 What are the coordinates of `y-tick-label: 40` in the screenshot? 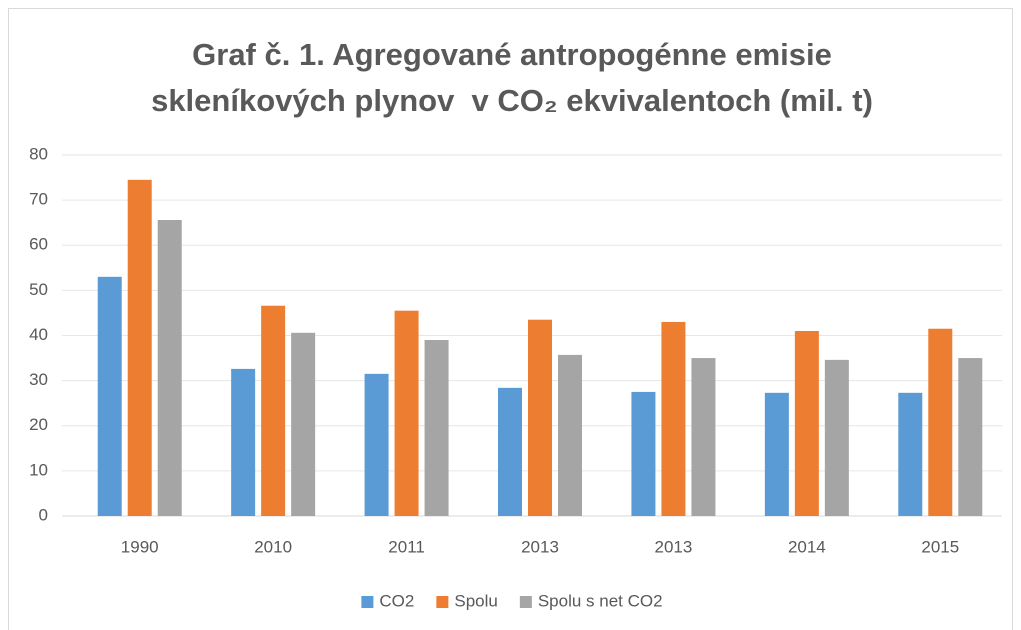 It's located at (38, 334).